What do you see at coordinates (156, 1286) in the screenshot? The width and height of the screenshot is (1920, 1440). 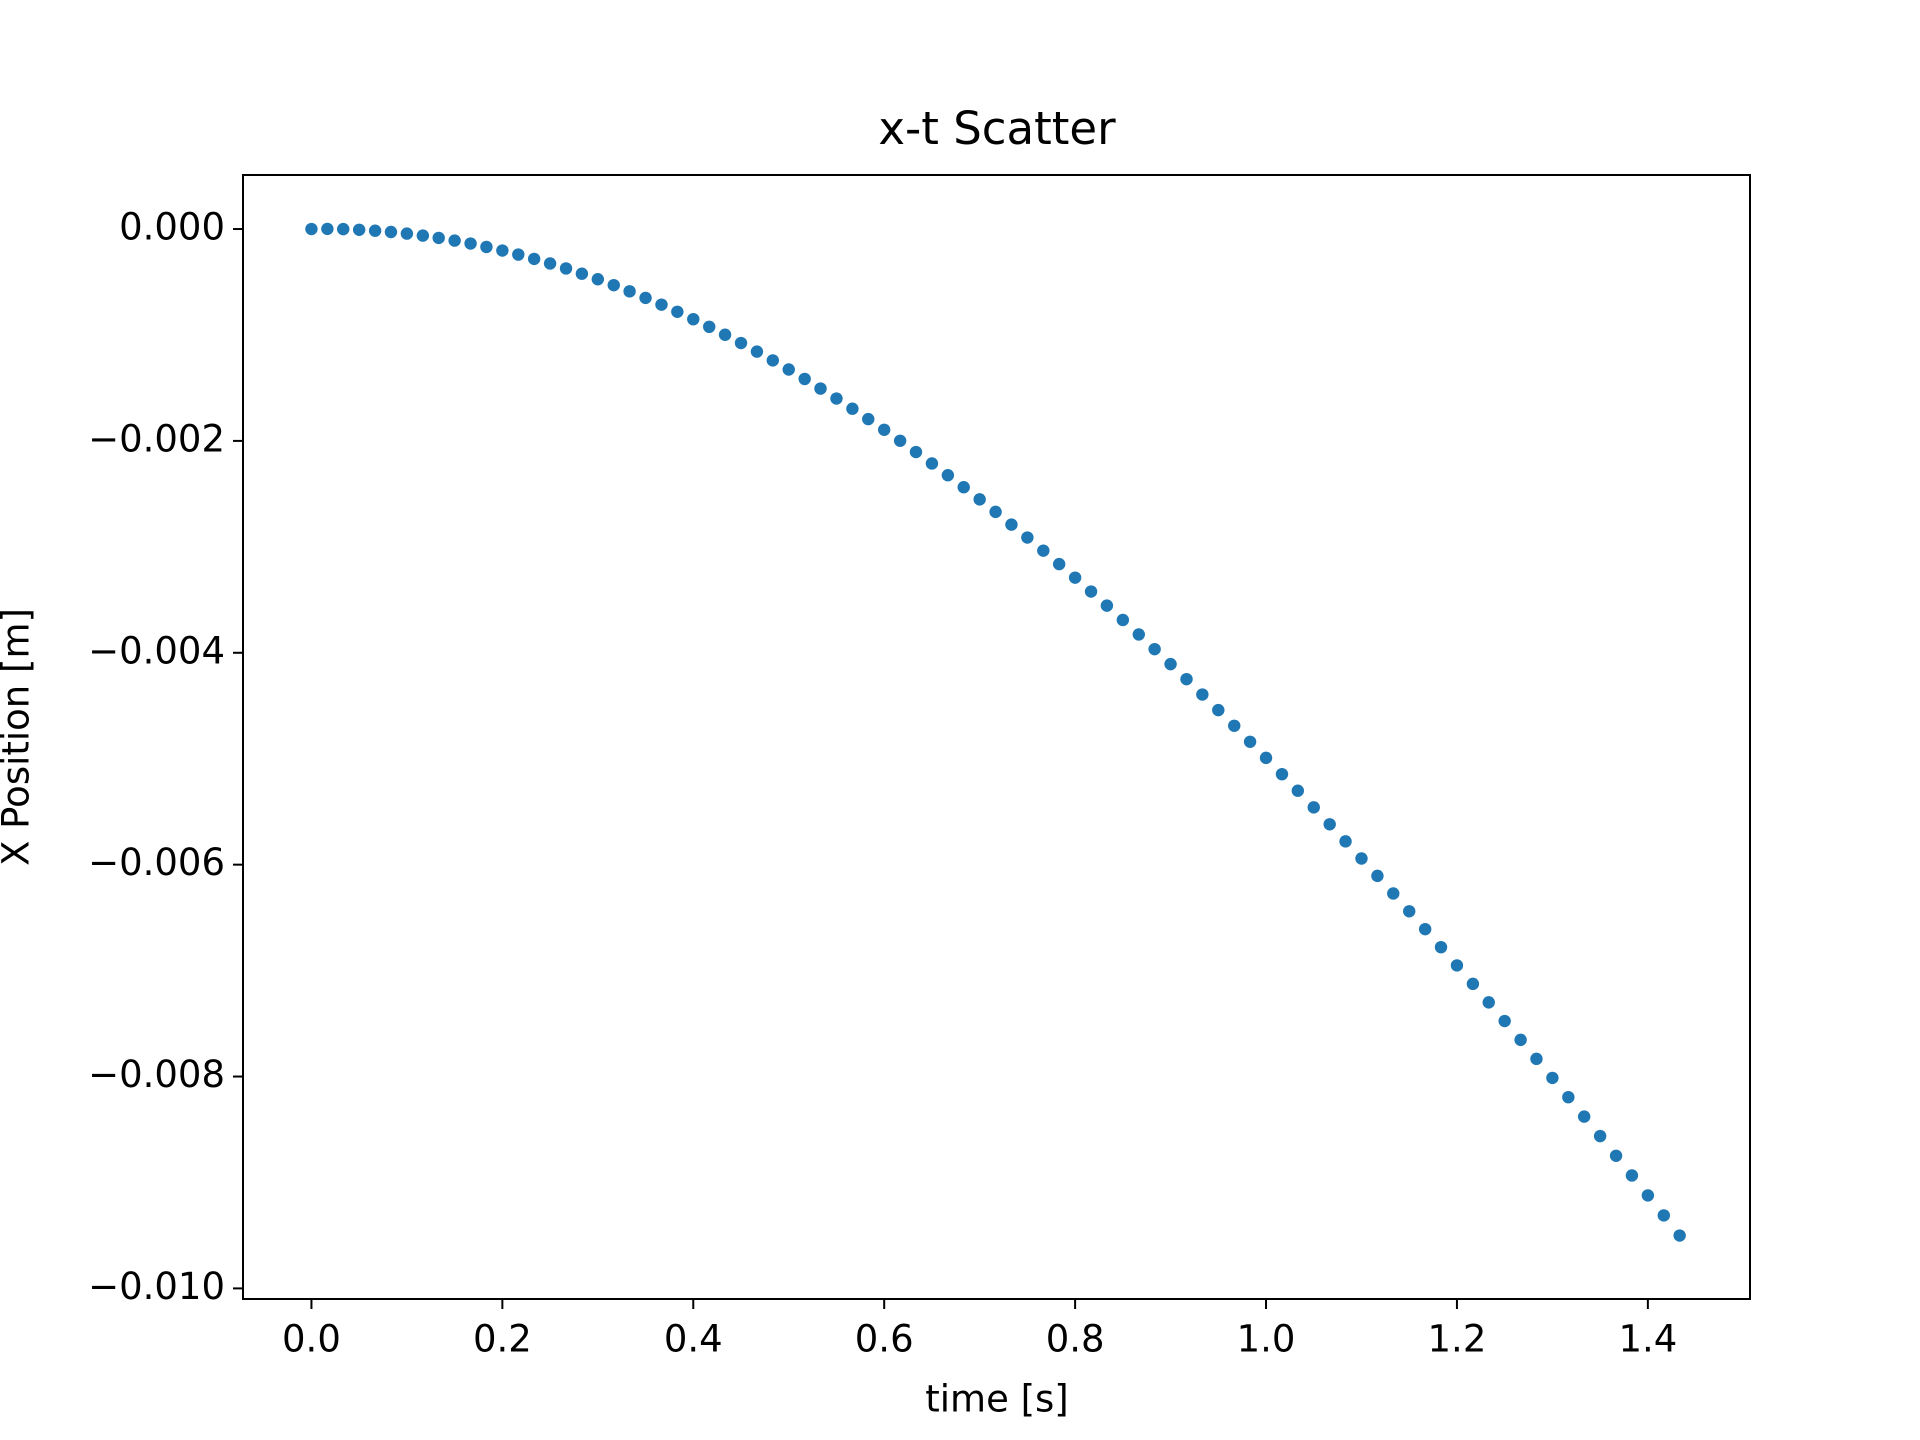 I see `y-tick-label: −0.010` at bounding box center [156, 1286].